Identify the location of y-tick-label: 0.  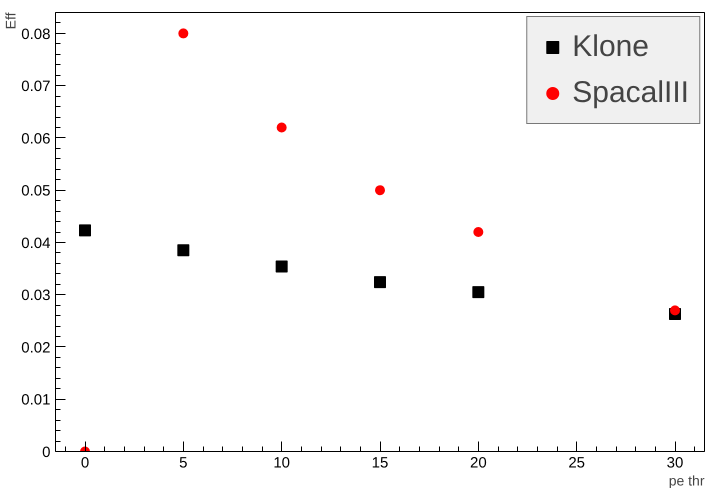
(46, 452).